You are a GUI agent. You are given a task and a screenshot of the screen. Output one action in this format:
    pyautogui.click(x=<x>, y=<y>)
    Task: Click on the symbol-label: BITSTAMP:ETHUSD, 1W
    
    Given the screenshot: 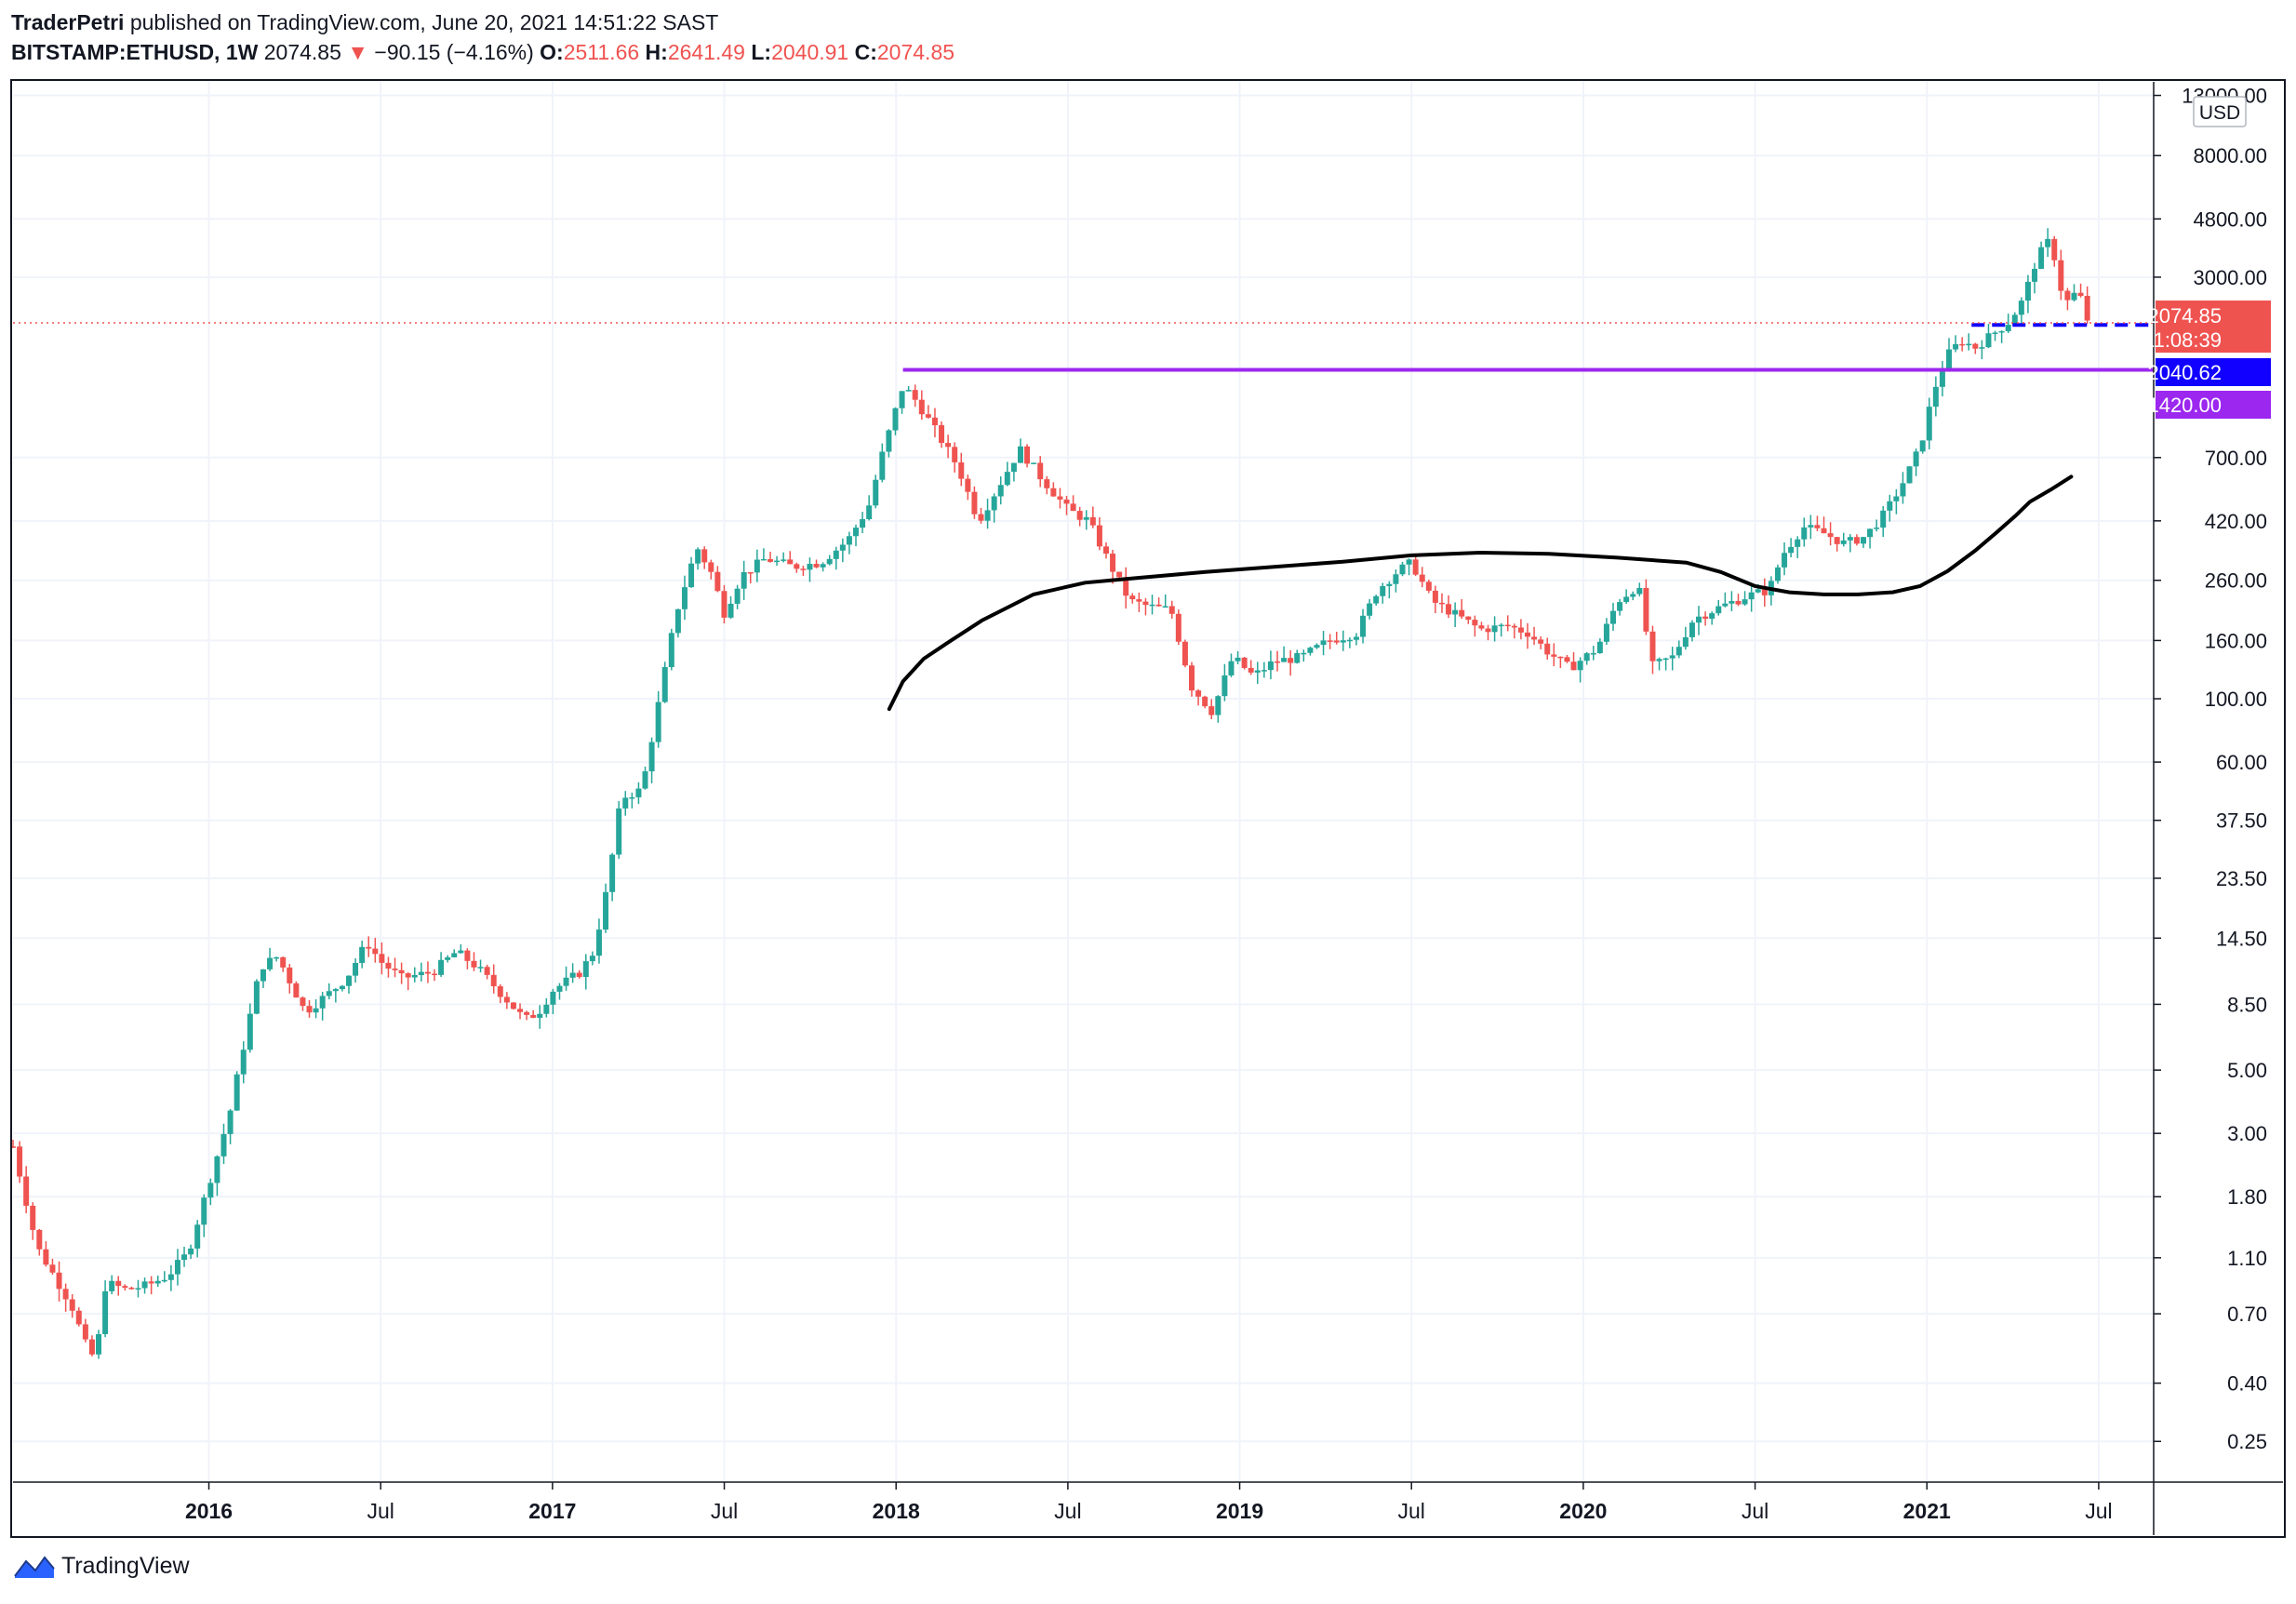 What is the action you would take?
    pyautogui.click(x=135, y=52)
    